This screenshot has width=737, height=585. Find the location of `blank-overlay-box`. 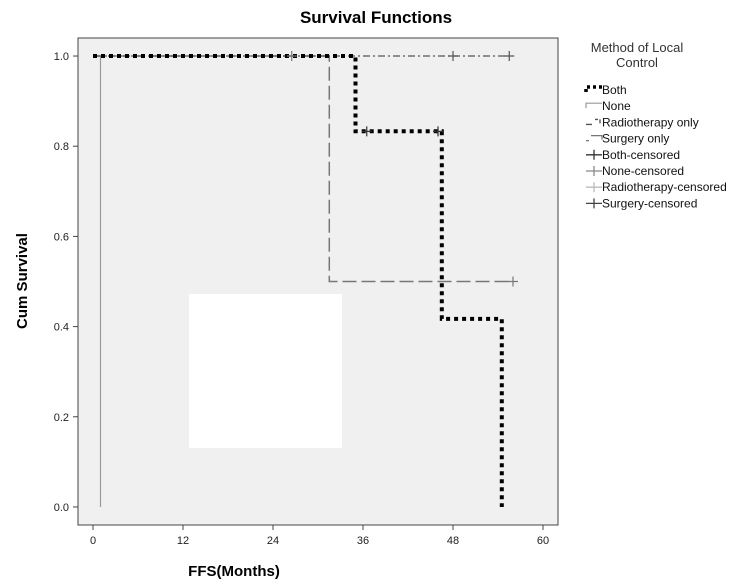

blank-overlay-box is located at coordinates (265, 371).